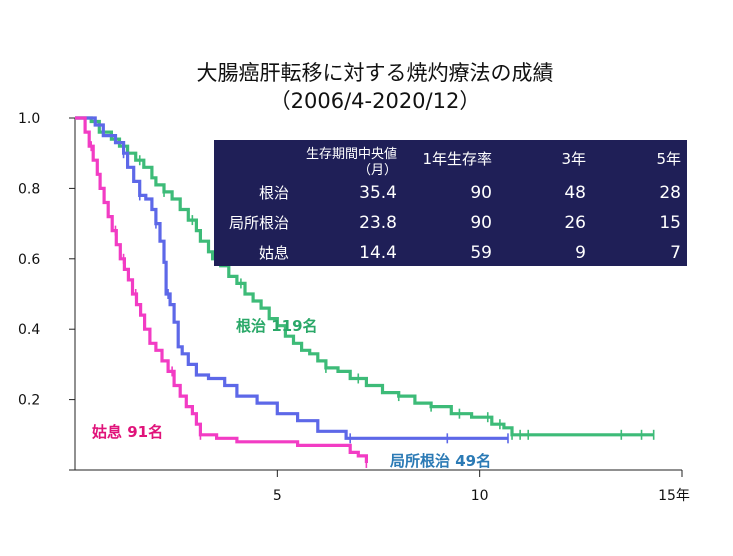 The width and height of the screenshot is (733, 556). I want to click on x-tick-label: 15年, so click(674, 496).